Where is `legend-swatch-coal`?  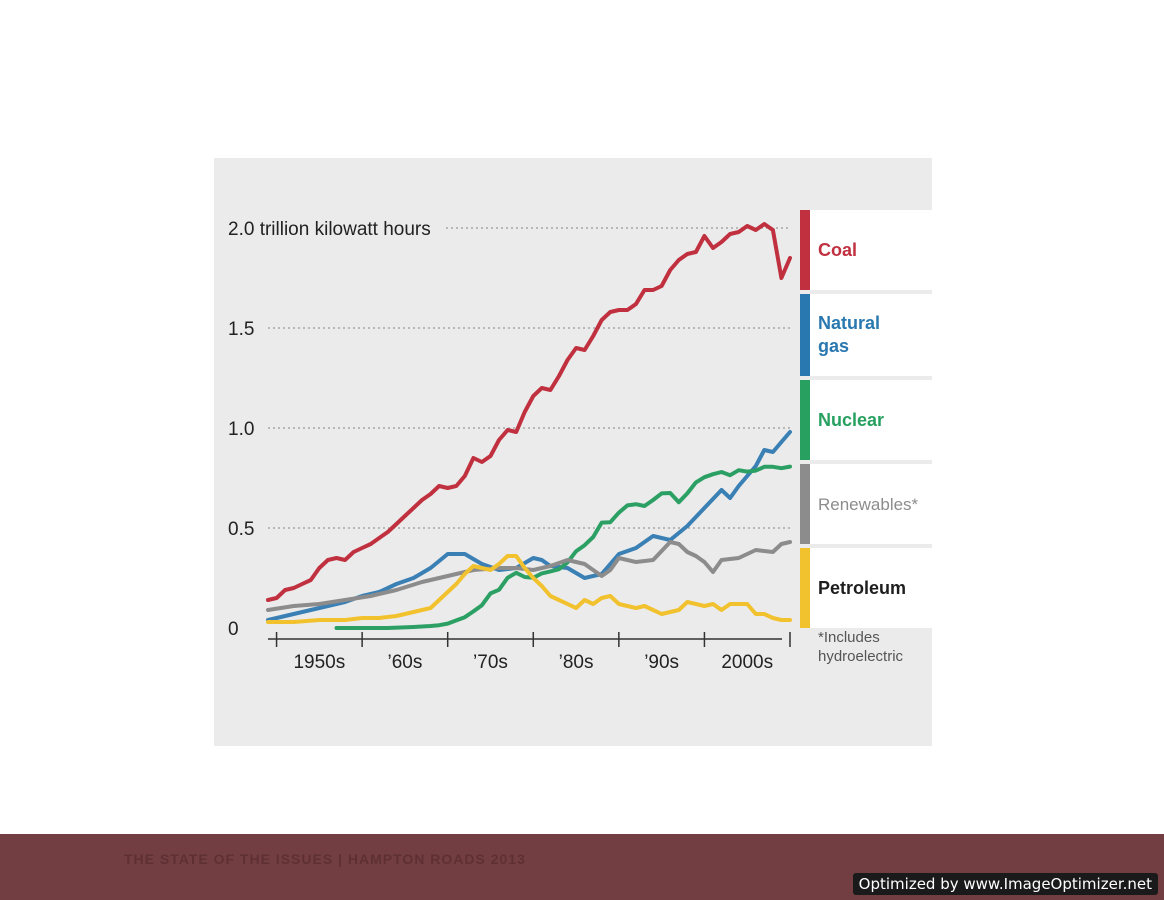 legend-swatch-coal is located at coordinates (805, 250).